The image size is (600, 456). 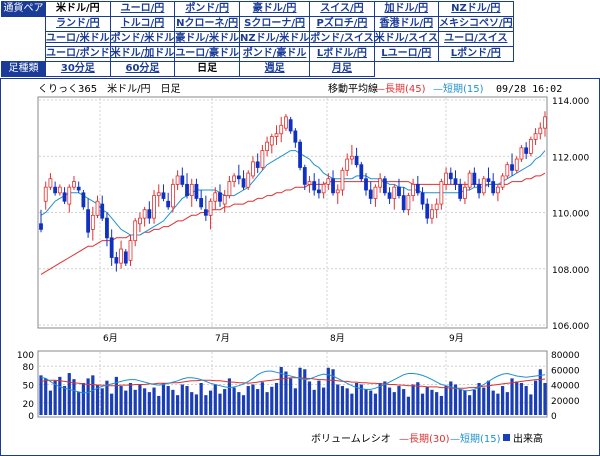 I want to click on price-chart-title: くりっく365 米ドル/円 日足, so click(x=109, y=88).